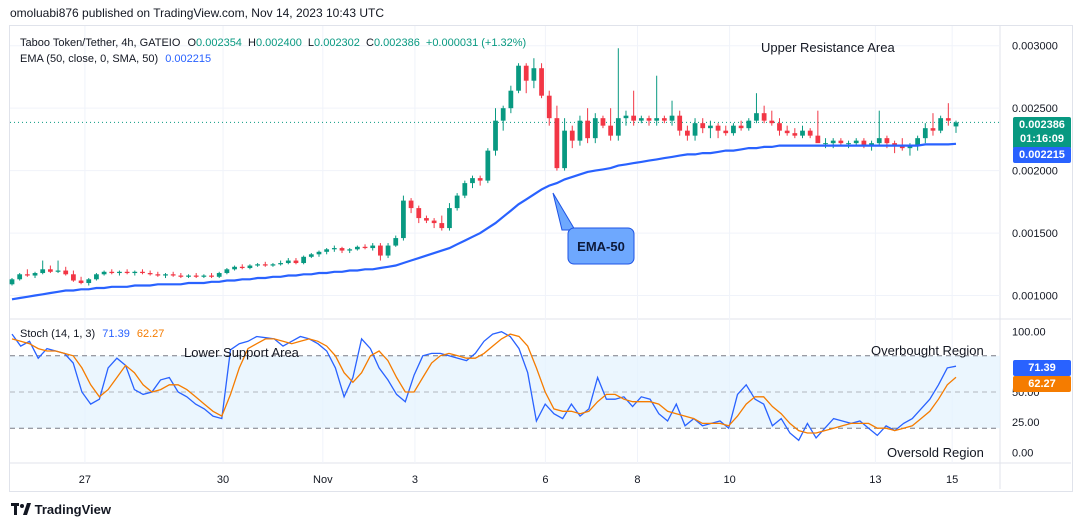 The image size is (1080, 528). Describe the element at coordinates (100, 43) in the screenshot. I see `symbol-title: Taboo Token/Tether, 4h, GATEIO` at that location.